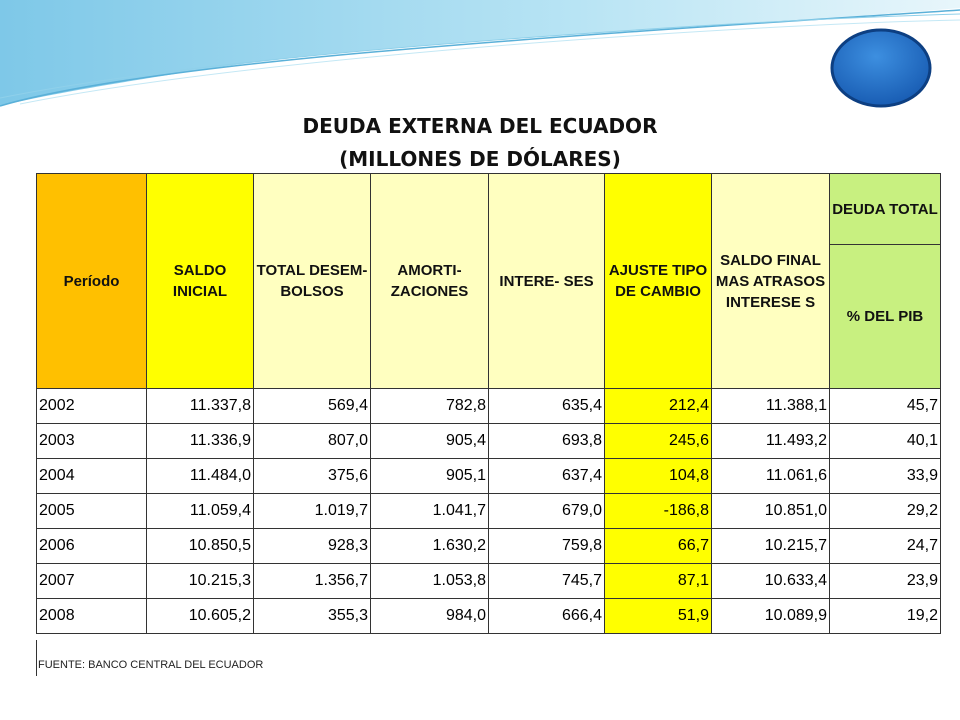  Describe the element at coordinates (200, 511) in the screenshot. I see `cell-saldo-inicial: 11.059,4` at that location.